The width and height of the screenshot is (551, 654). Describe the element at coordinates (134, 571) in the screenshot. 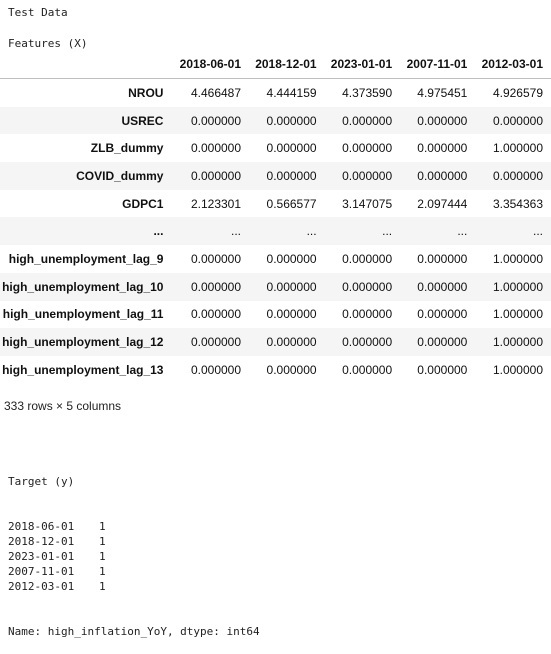

I see `series-entry: 2007-11-01 1` at that location.